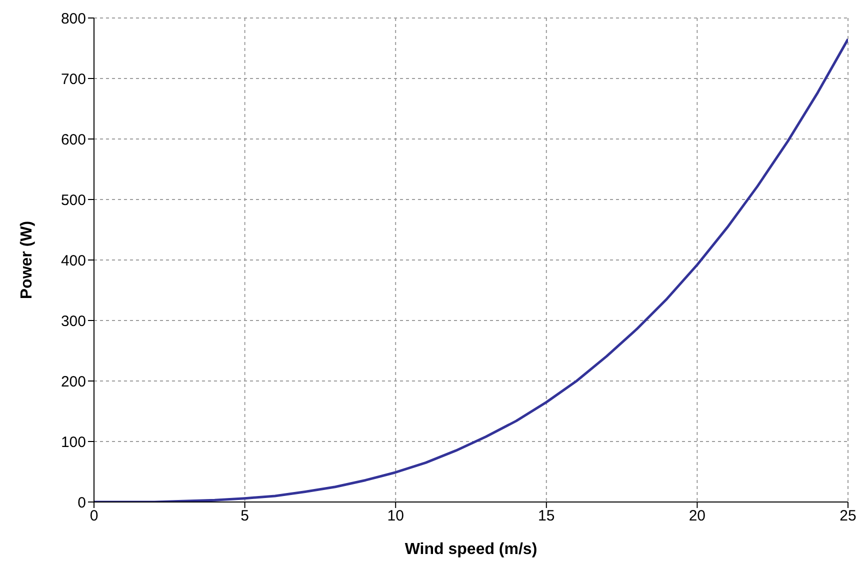 This screenshot has width=868, height=577. Describe the element at coordinates (73, 79) in the screenshot. I see `y-tick-label: 700` at that location.